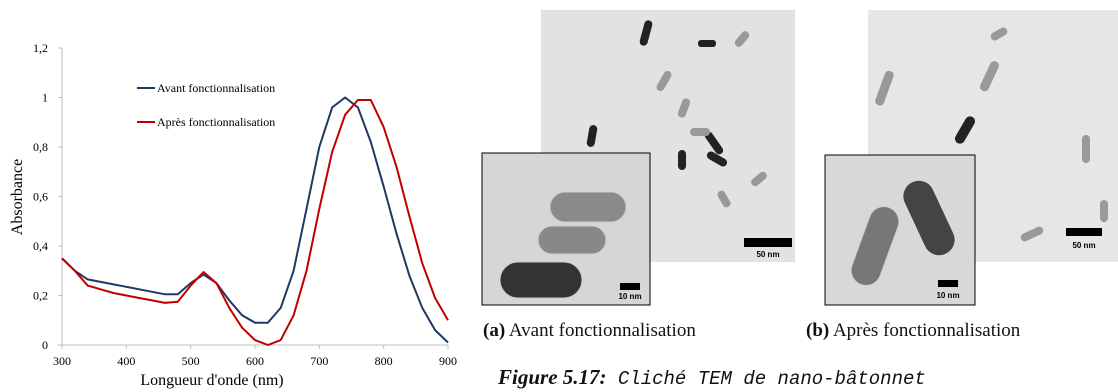 The image size is (1118, 392). What do you see at coordinates (40, 246) in the screenshot?
I see `y-tick-label: 0,4` at bounding box center [40, 246].